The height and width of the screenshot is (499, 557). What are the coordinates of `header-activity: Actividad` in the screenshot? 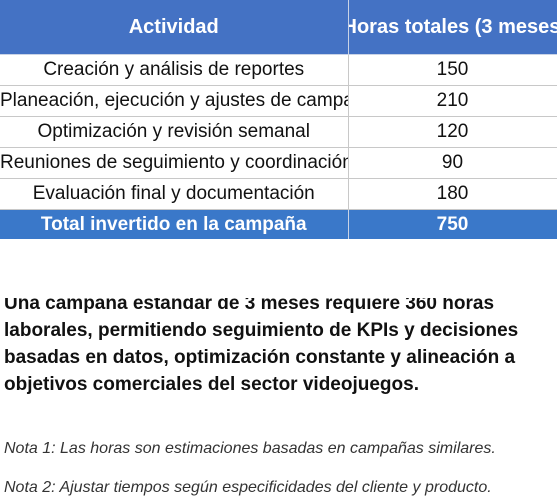 It's located at (174, 27).